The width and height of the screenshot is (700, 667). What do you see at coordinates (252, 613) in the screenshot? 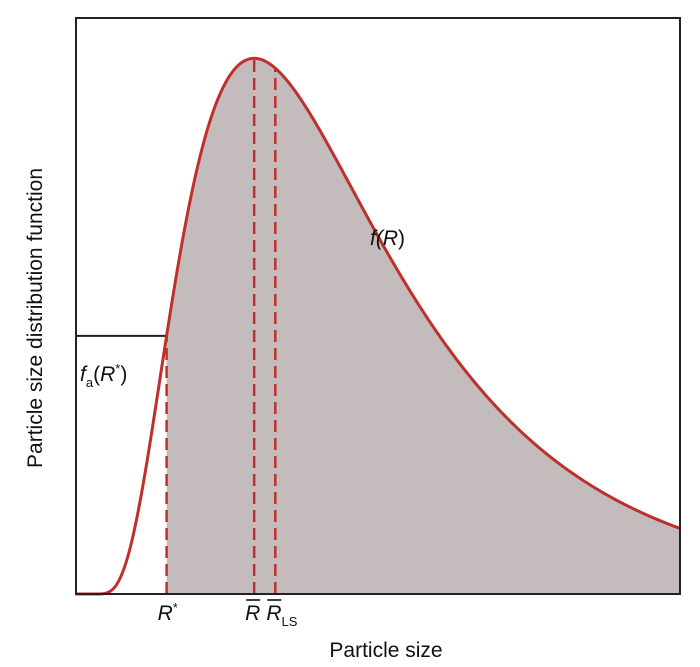
I see `marker-label-r-mean: R` at bounding box center [252, 613].